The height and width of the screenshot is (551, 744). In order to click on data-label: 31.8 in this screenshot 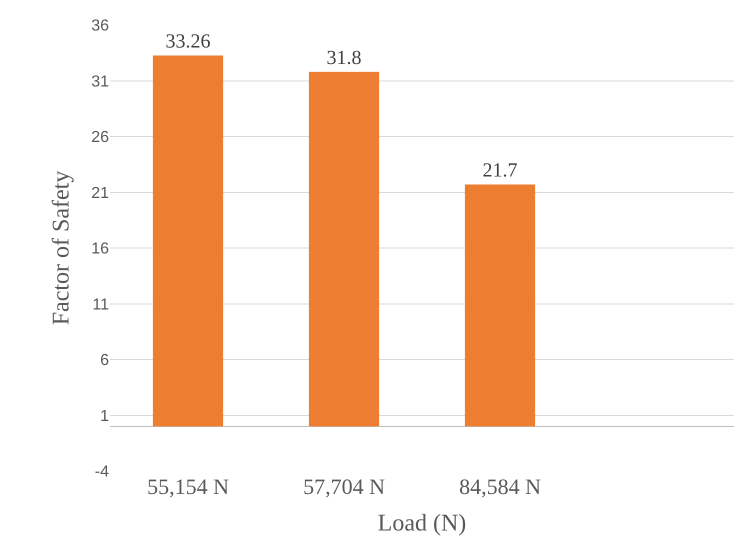, I will do `click(344, 57)`.